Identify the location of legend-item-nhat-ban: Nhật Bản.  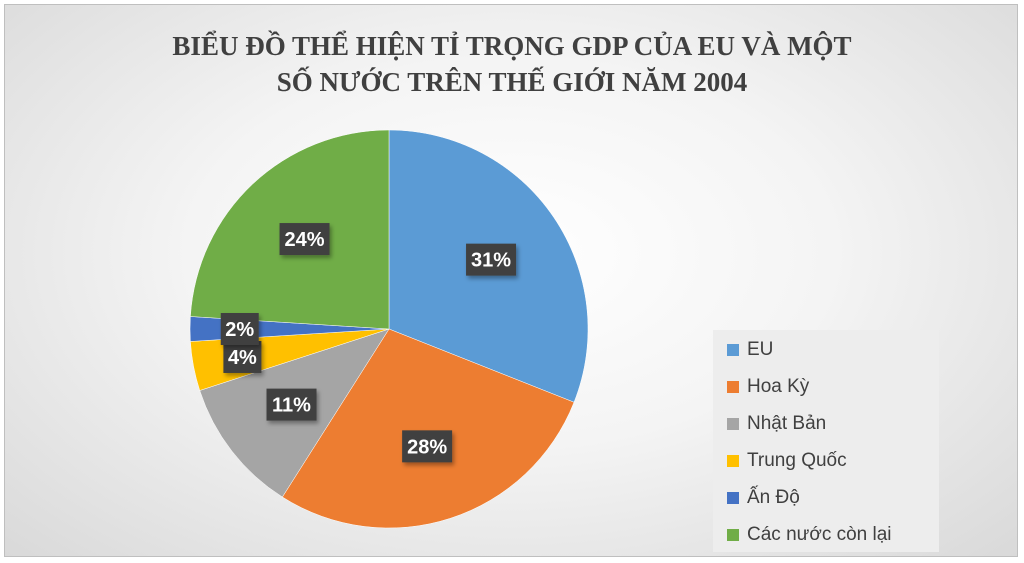
(776, 424).